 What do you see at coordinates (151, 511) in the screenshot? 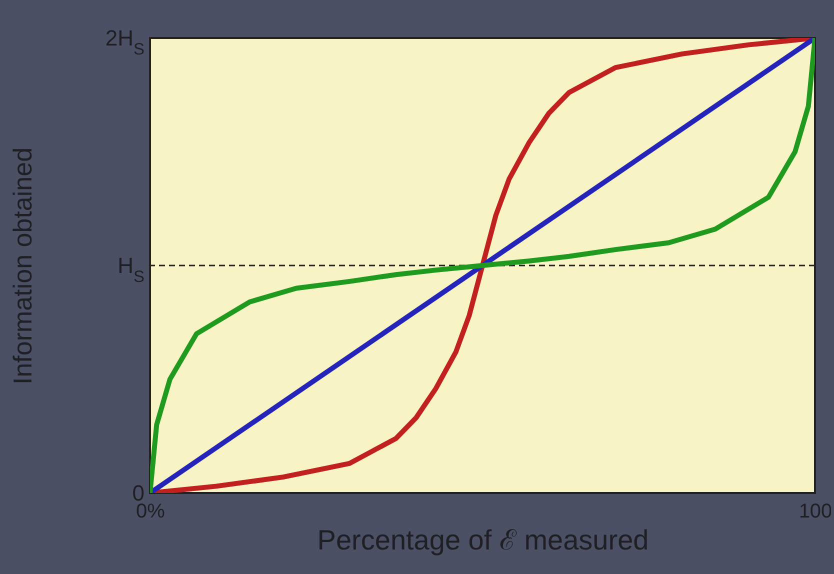
I see `x-tick-label: 0%` at bounding box center [151, 511].